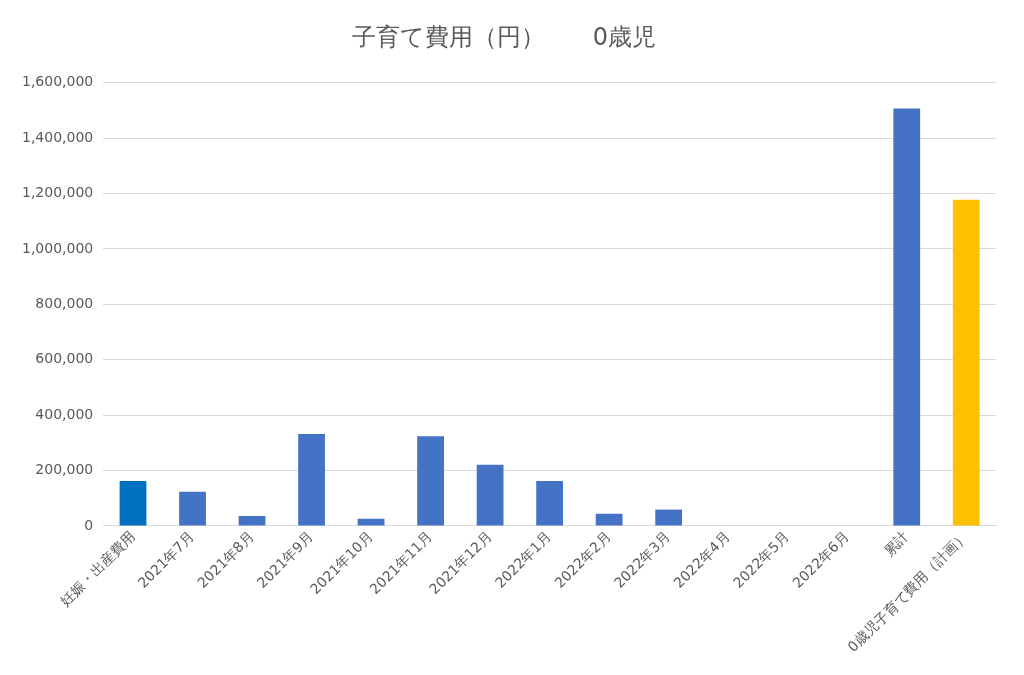 This screenshot has height=675, width=1024. What do you see at coordinates (64, 358) in the screenshot?
I see `y-tick-label: 600,000` at bounding box center [64, 358].